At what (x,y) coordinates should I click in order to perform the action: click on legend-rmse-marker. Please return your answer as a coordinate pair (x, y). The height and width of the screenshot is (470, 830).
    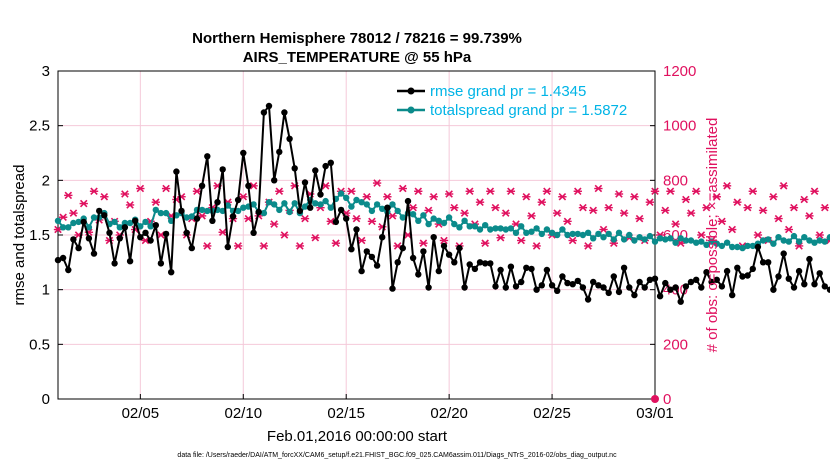
    Looking at the image, I should click on (411, 91).